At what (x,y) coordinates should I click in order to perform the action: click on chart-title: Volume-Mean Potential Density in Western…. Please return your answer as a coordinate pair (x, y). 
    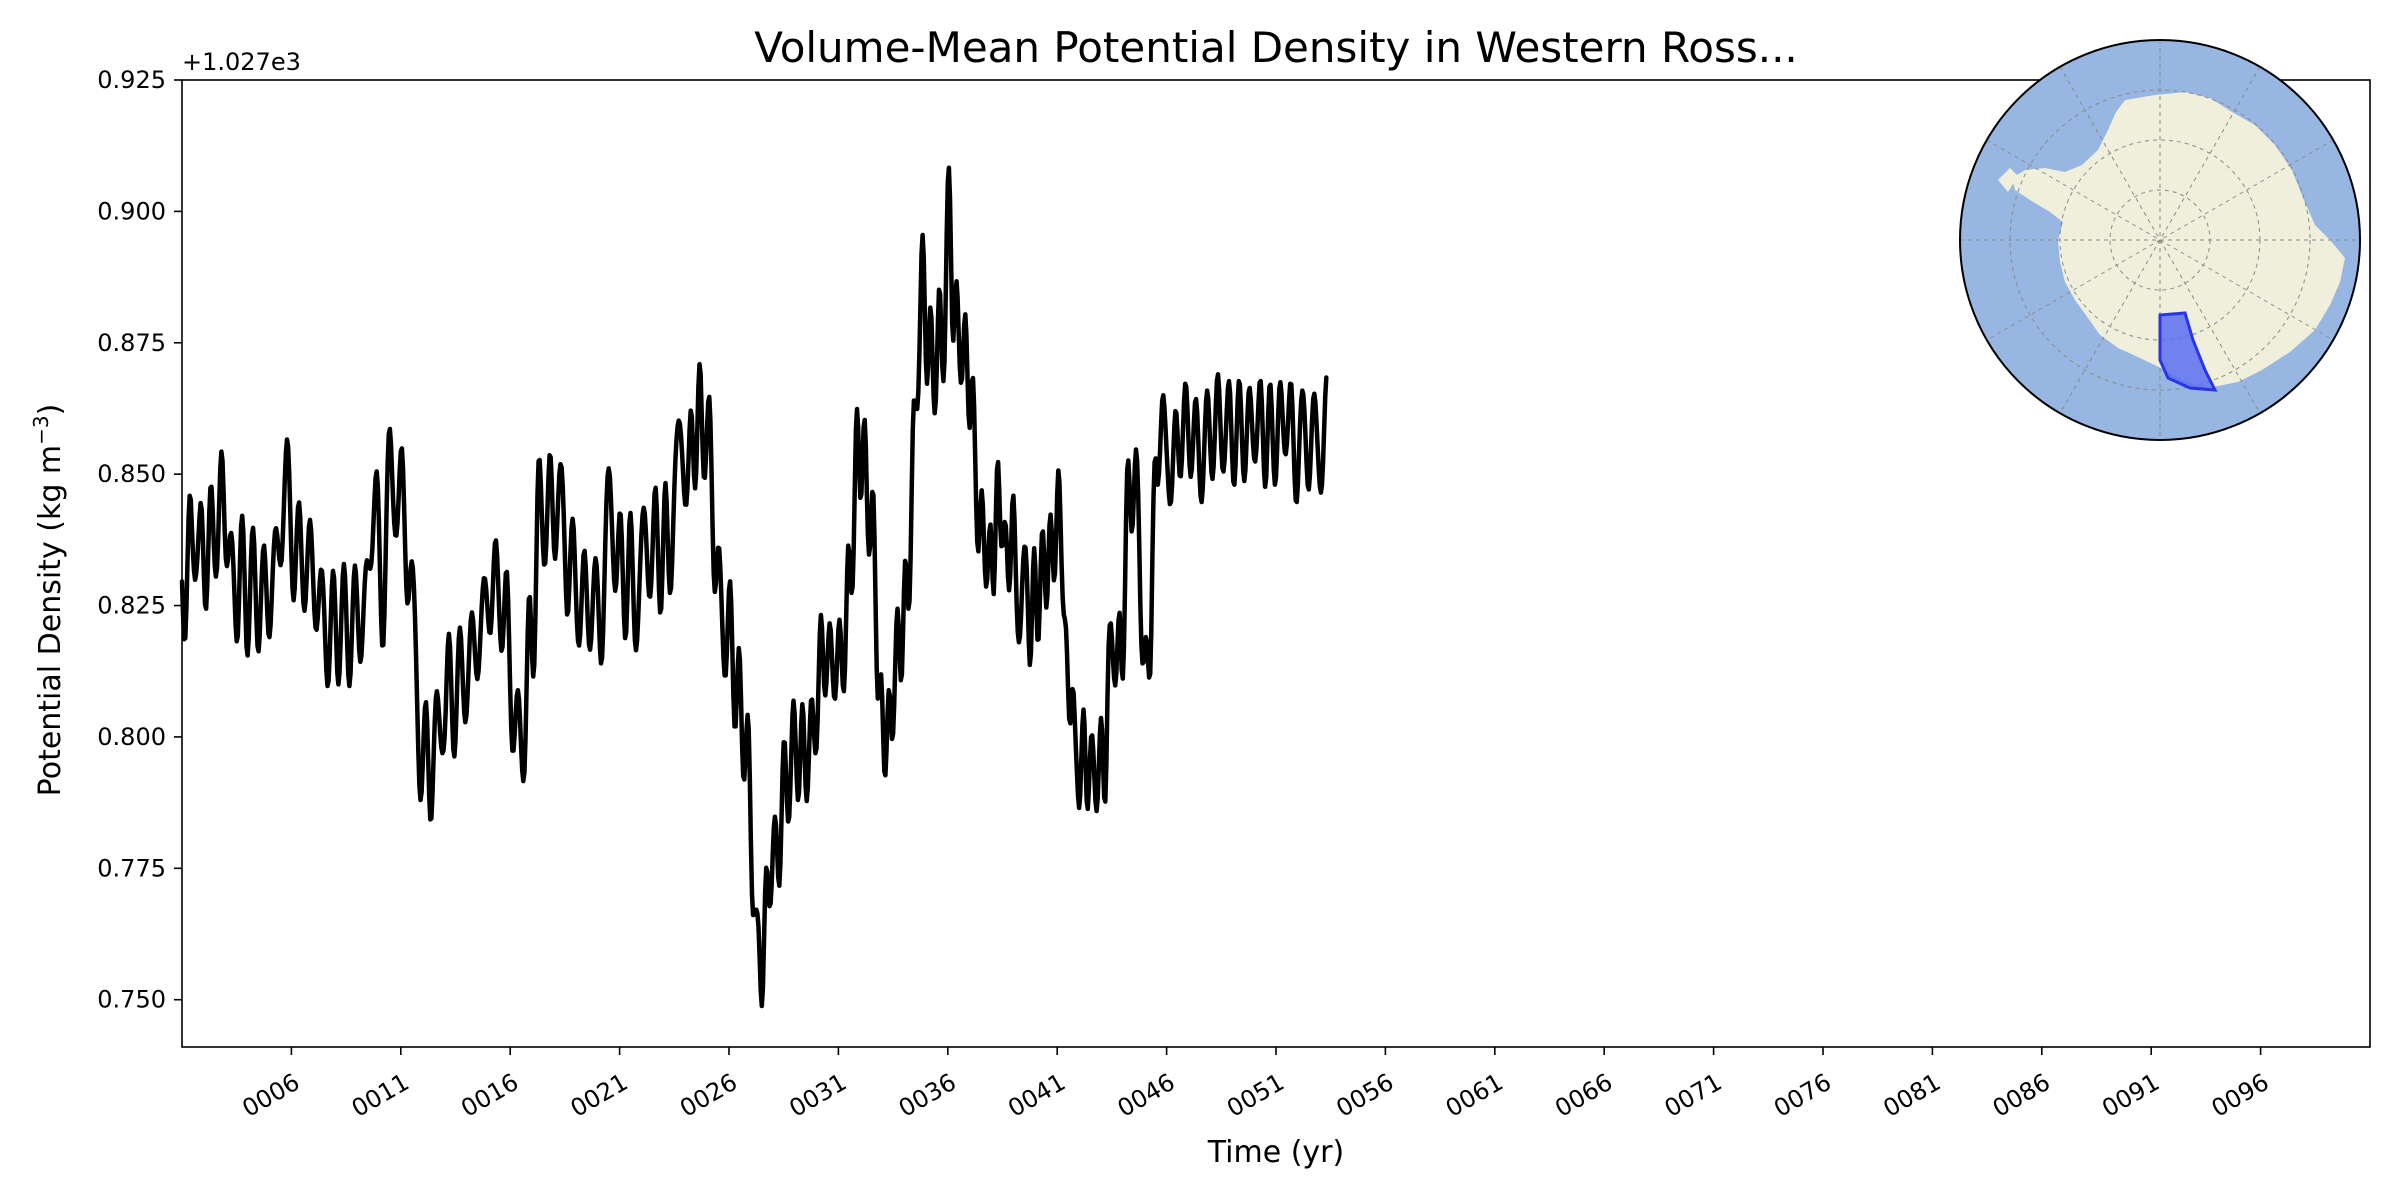
    Looking at the image, I should click on (1276, 47).